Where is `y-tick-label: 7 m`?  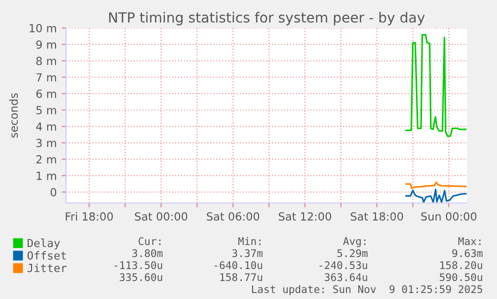
y-tick-label: 7 m is located at coordinates (46, 77).